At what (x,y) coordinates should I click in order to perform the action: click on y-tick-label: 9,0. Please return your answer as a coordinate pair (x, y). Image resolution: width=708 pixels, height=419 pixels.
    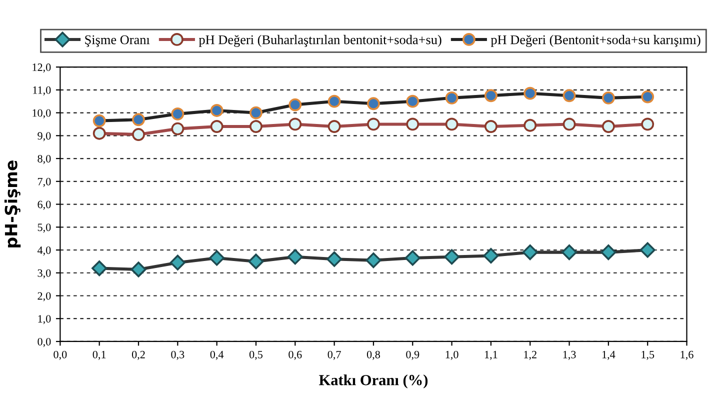
    Looking at the image, I should click on (44, 137).